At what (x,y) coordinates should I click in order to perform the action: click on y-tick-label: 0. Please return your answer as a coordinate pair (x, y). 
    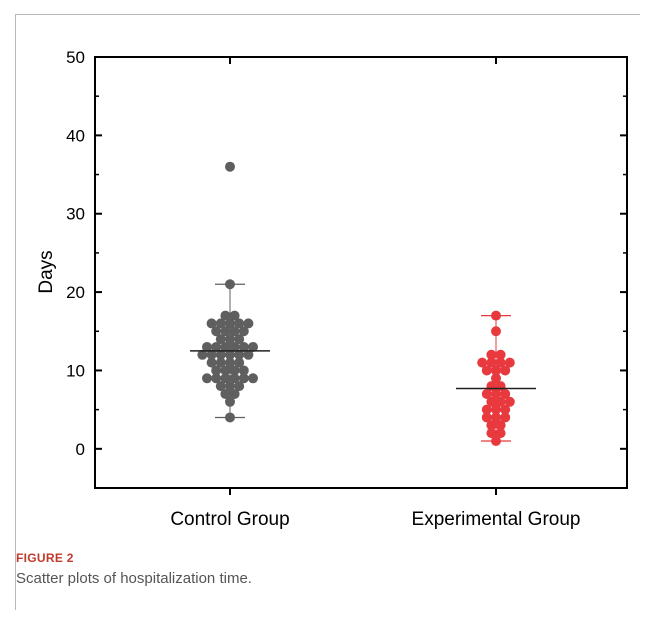
    Looking at the image, I should click on (80, 449).